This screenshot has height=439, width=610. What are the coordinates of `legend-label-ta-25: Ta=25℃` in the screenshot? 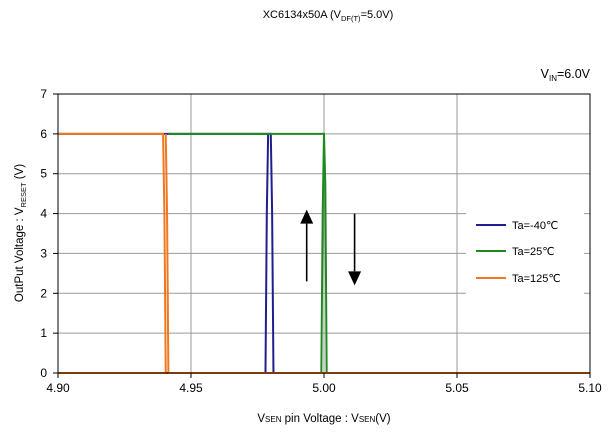 It's located at (533, 252).